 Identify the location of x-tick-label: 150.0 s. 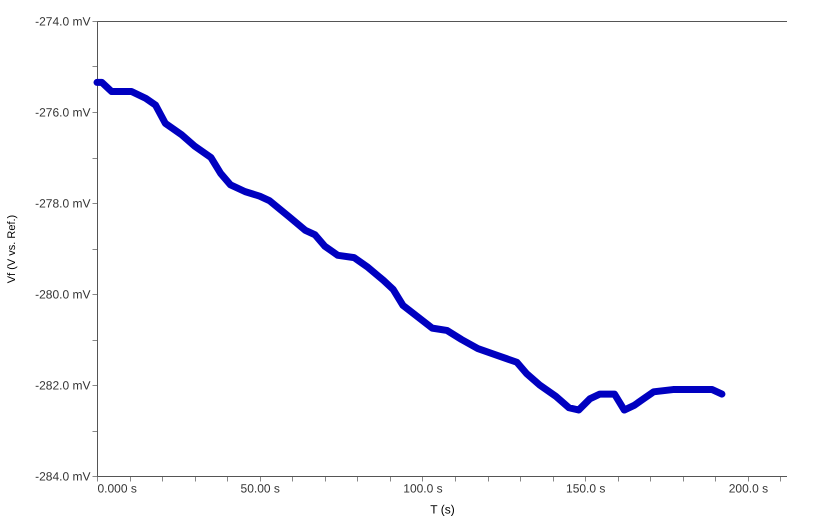
(586, 489).